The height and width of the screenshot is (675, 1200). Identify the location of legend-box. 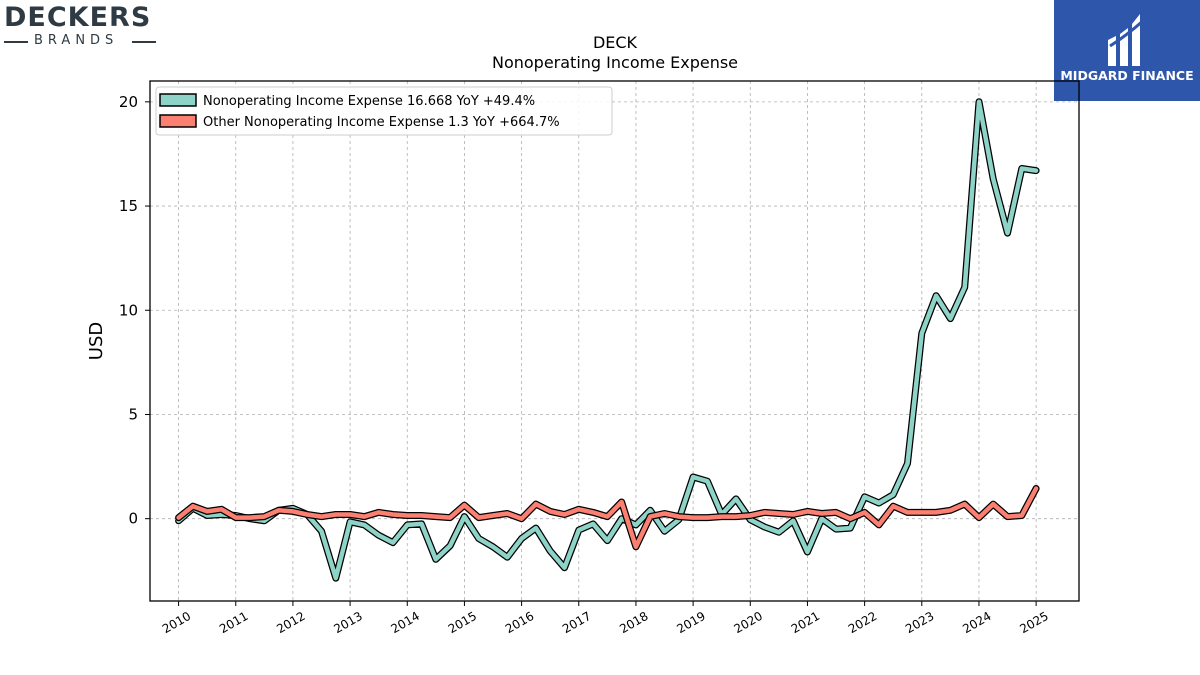
(384, 111).